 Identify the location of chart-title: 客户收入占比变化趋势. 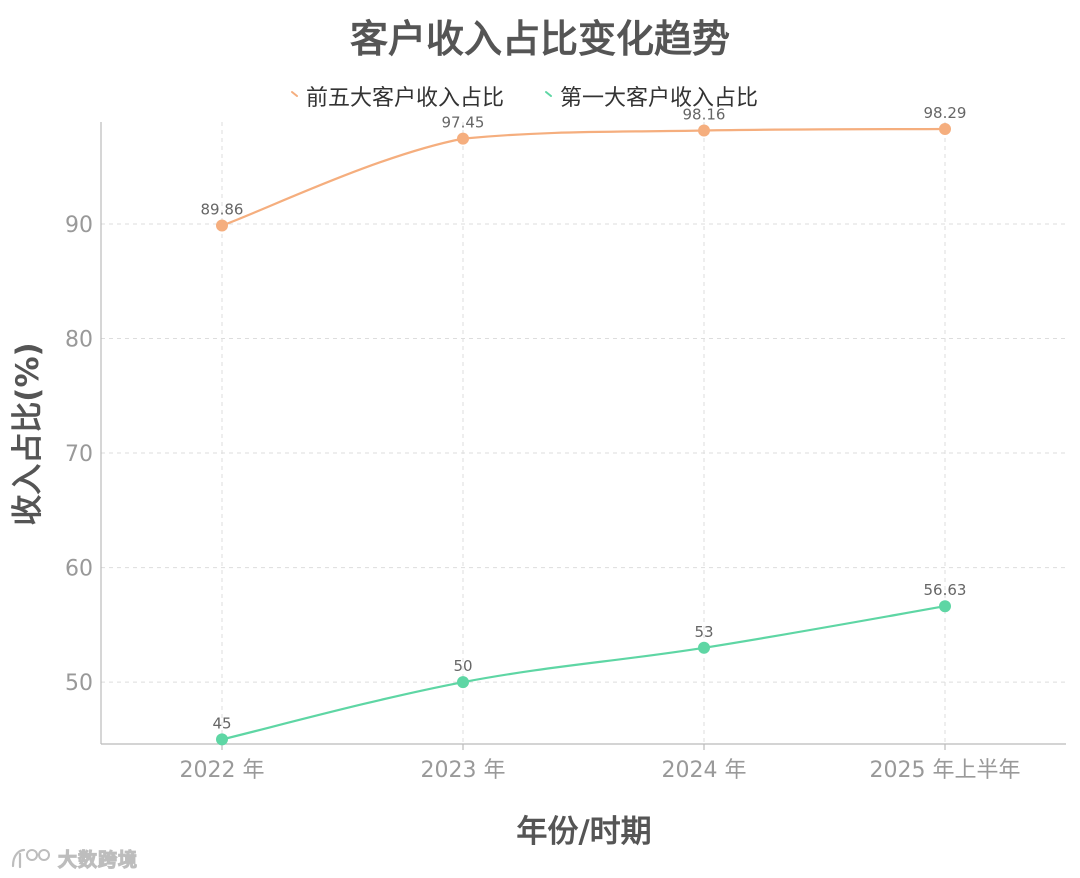
(540, 39).